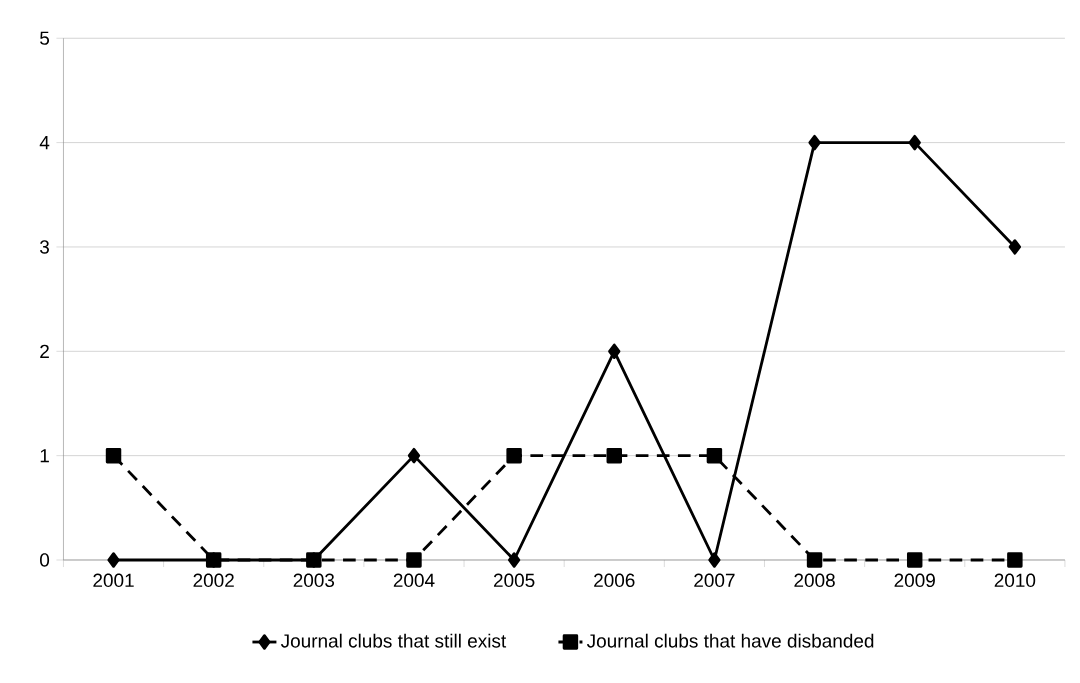 The image size is (1080, 683). I want to click on y-tick-label: 2, so click(44, 351).